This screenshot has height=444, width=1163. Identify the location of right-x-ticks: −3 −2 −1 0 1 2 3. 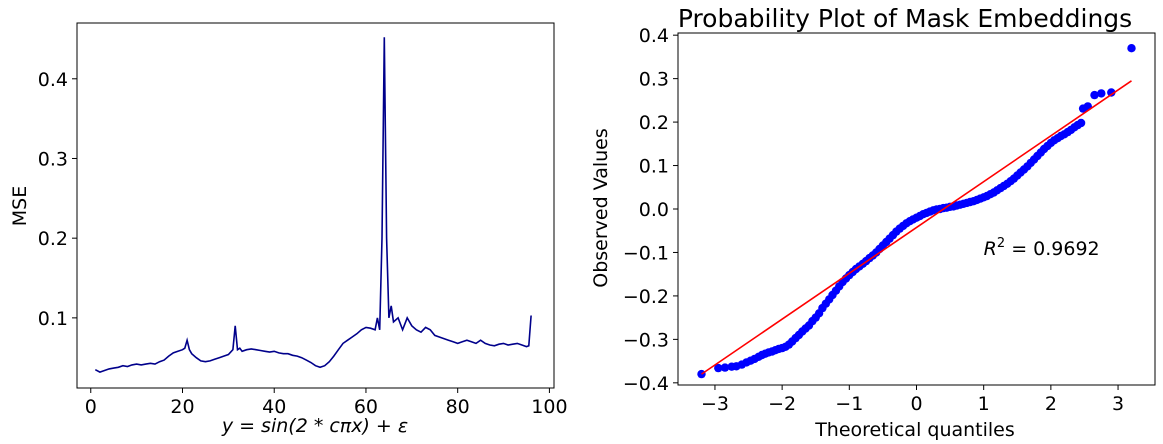
(912, 400).